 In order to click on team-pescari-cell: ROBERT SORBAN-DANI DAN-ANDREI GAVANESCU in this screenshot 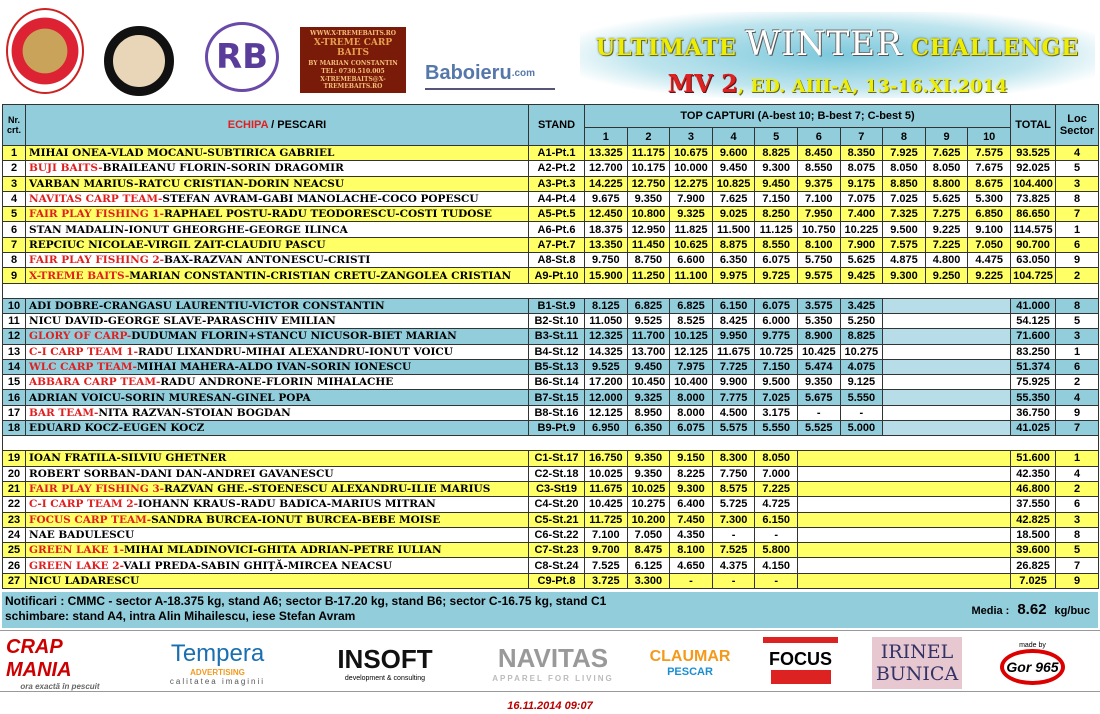, I will do `click(277, 473)`.